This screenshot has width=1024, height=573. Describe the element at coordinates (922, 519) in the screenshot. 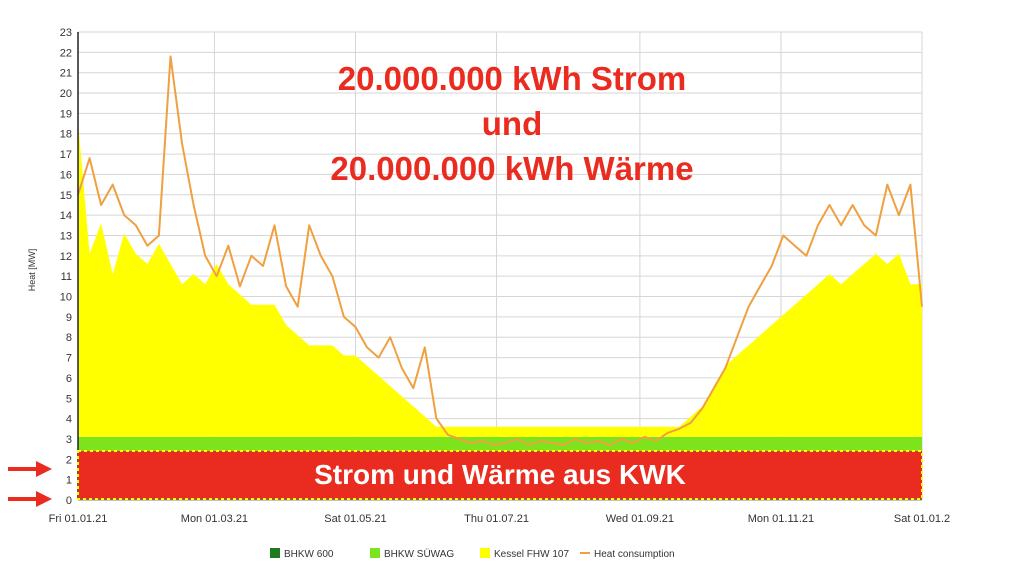

I see `x-tick-label: Sat 01.01.2` at that location.